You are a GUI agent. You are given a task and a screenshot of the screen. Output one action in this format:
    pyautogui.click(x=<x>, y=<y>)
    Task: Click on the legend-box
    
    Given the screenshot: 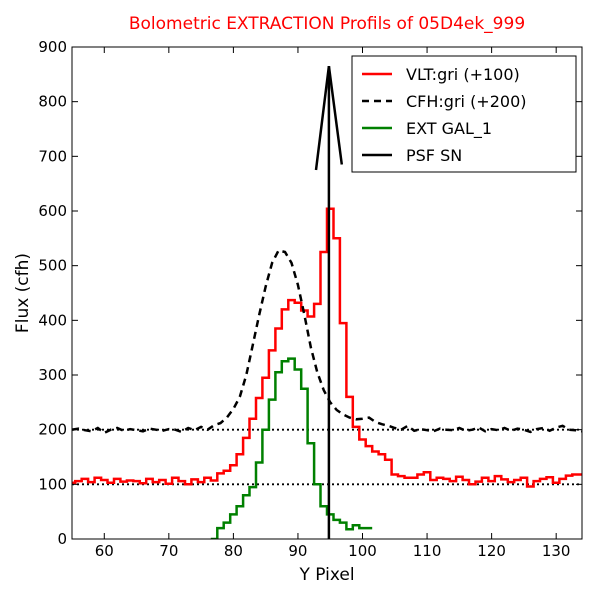 What is the action you would take?
    pyautogui.click(x=464, y=114)
    